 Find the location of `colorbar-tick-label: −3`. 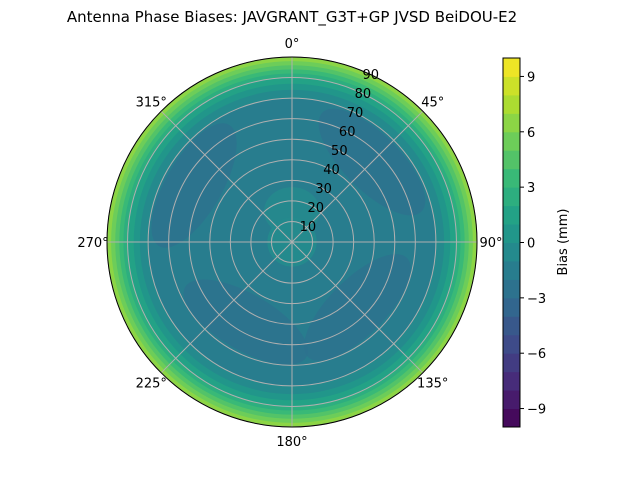

colorbar-tick-label: −3 is located at coordinates (536, 299).